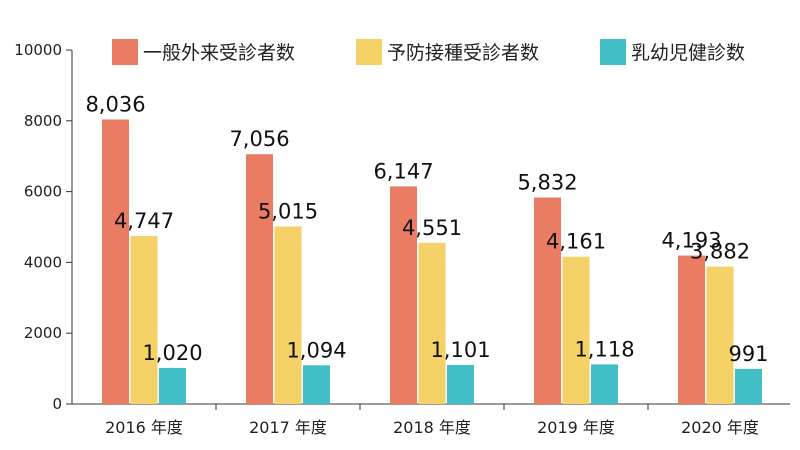 Image resolution: width=800 pixels, height=450 pixels. I want to click on legend-label: 一般外来受診者数, so click(219, 53).